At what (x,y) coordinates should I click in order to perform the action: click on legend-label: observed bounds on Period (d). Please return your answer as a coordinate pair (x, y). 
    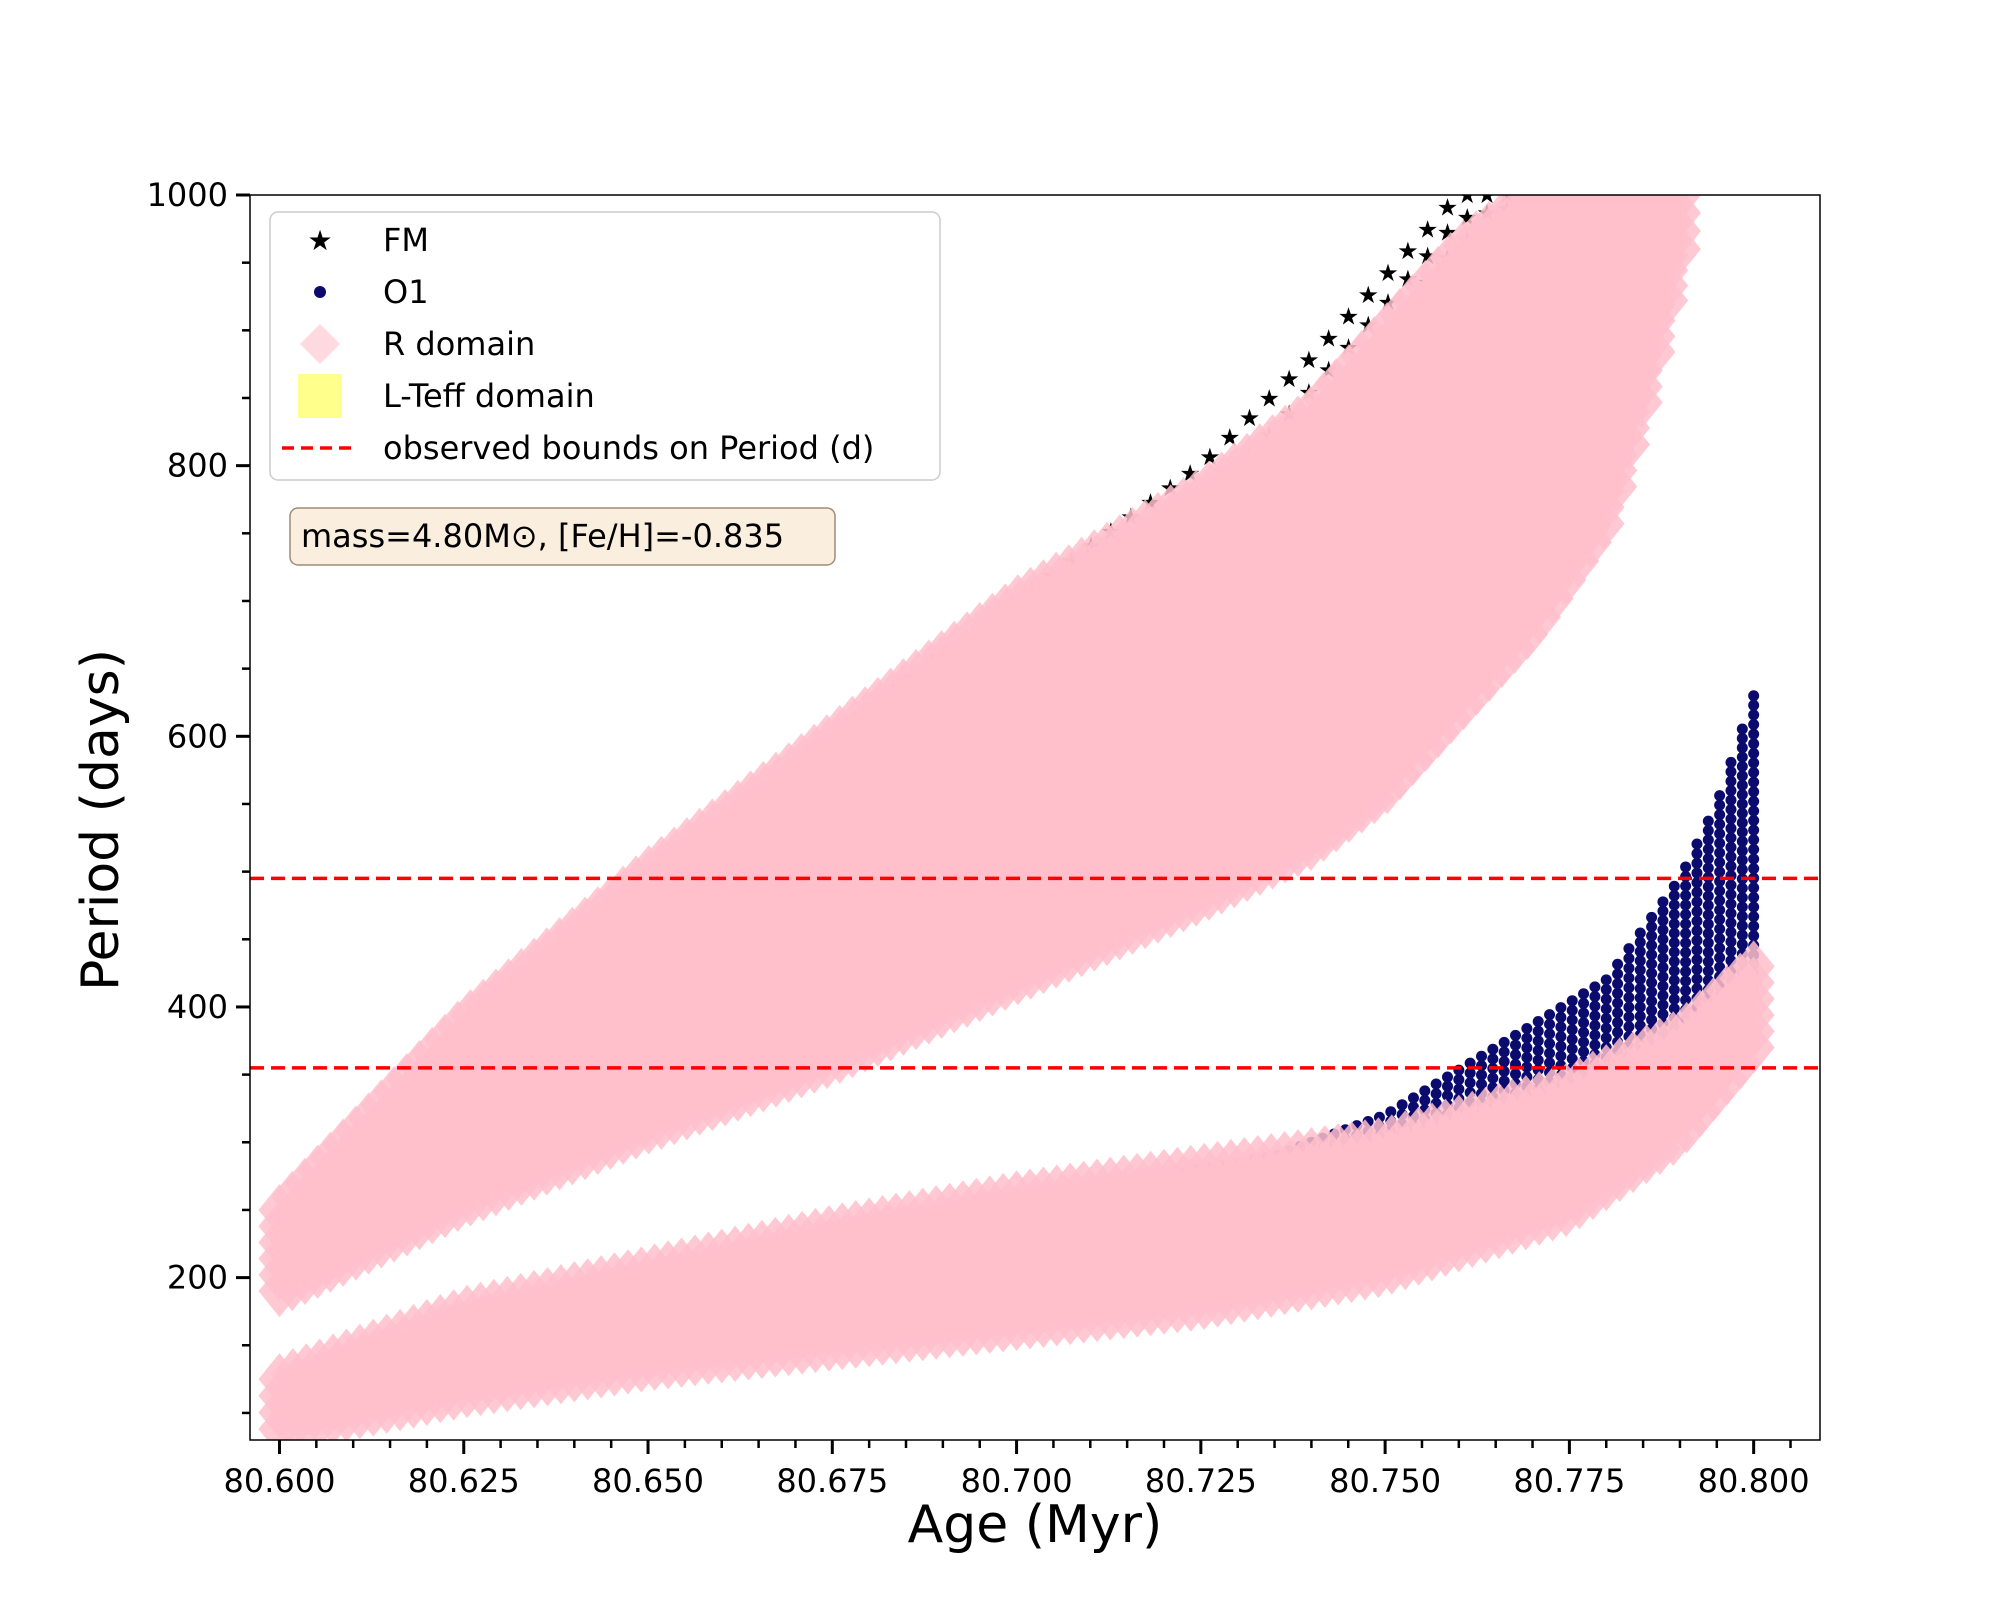
    Looking at the image, I should click on (628, 448).